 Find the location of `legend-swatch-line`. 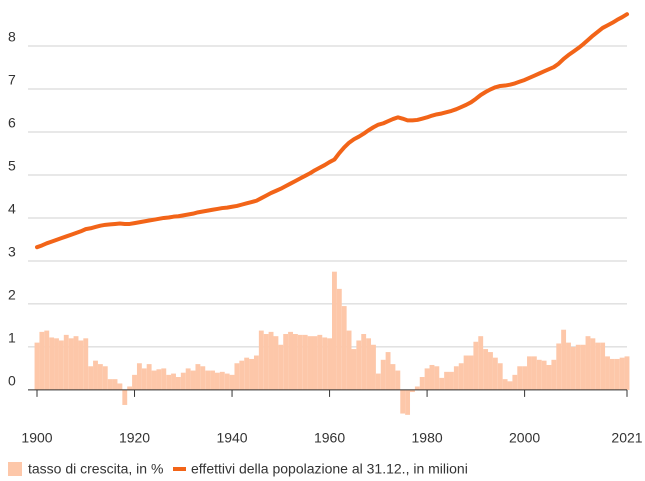

legend-swatch-line is located at coordinates (179, 469).